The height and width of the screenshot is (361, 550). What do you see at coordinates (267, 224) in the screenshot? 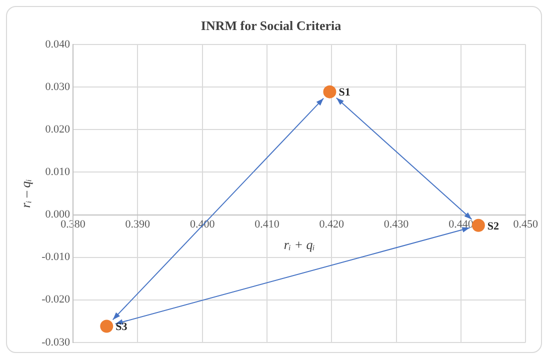
I see `x-tick-label: 0.410` at bounding box center [267, 224].